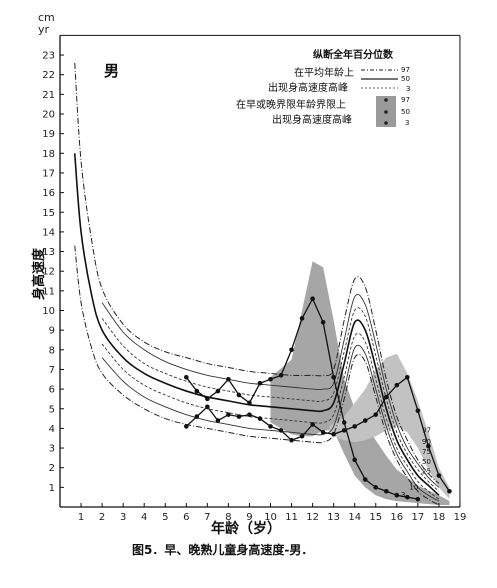 This screenshot has height=588, width=497. I want to click on legend-group1-line1: 在平均年龄上, so click(324, 72).